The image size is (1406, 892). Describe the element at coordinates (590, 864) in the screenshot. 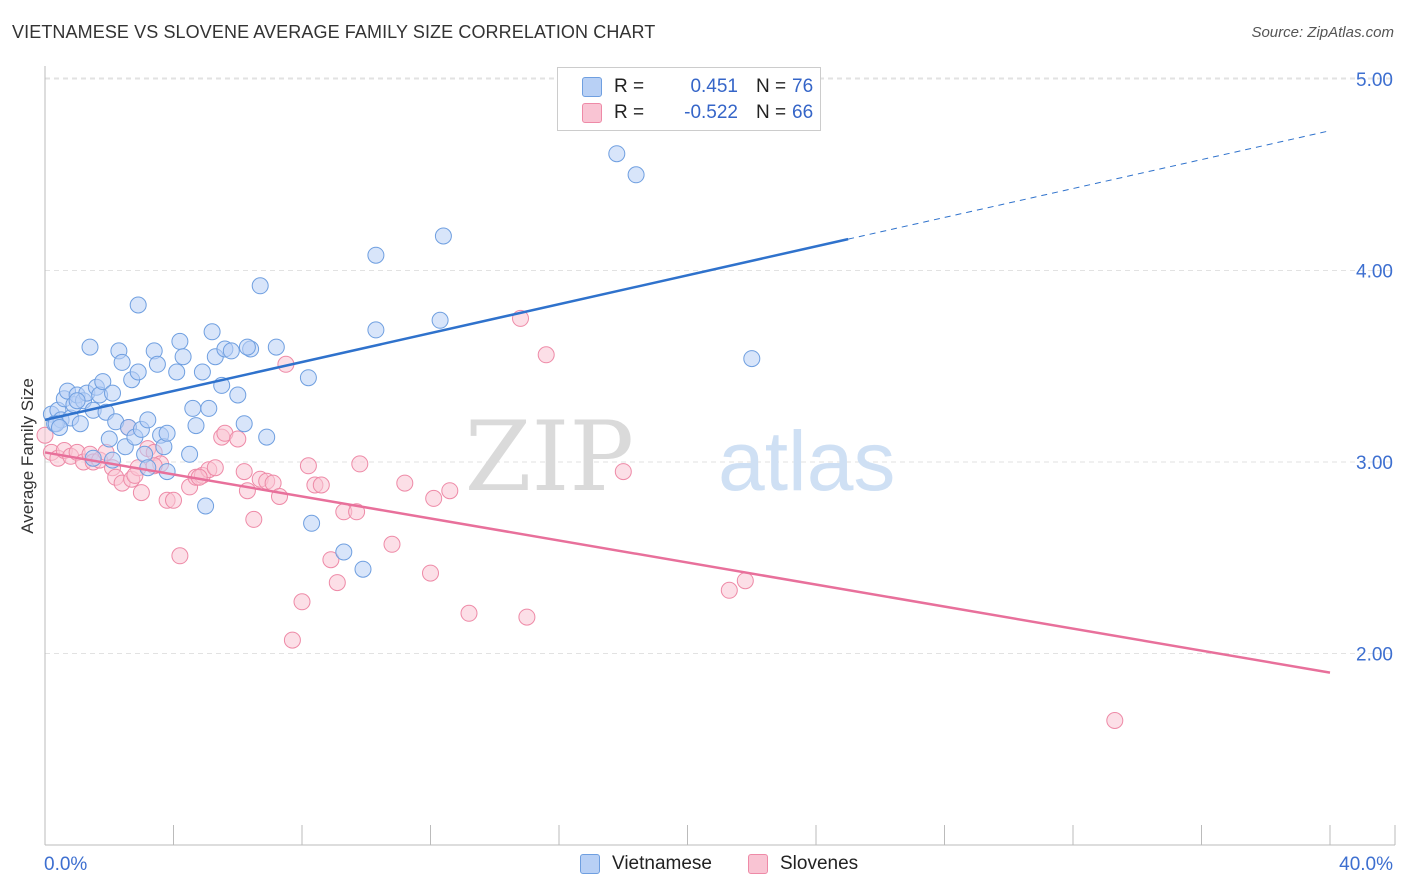

I see `bottom-swatch-vietnamese` at that location.